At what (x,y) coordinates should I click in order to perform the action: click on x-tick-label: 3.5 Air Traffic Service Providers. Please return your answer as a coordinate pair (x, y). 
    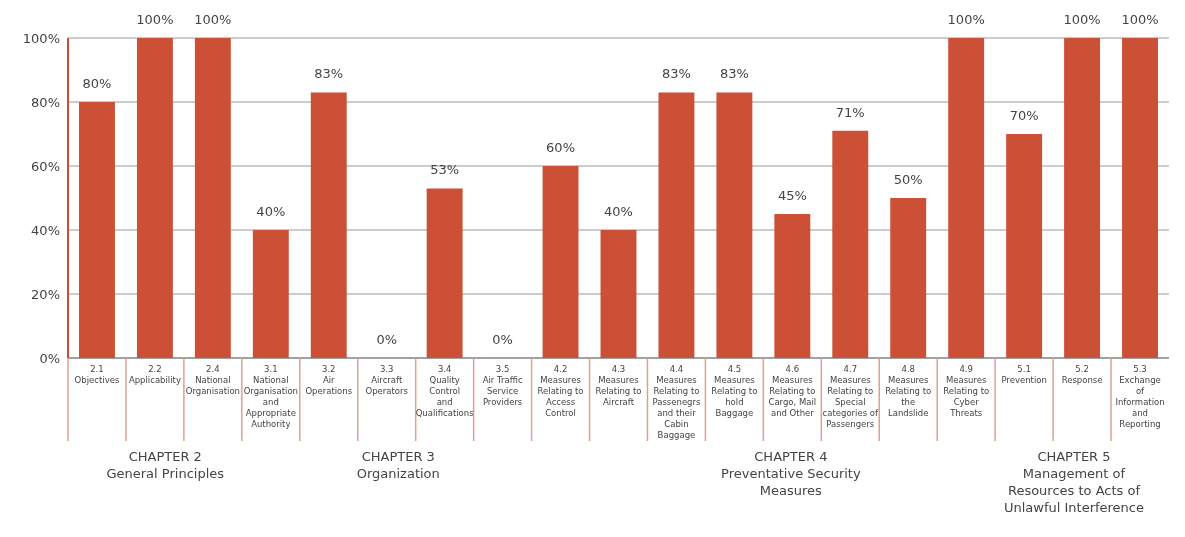
    Looking at the image, I should click on (502, 385).